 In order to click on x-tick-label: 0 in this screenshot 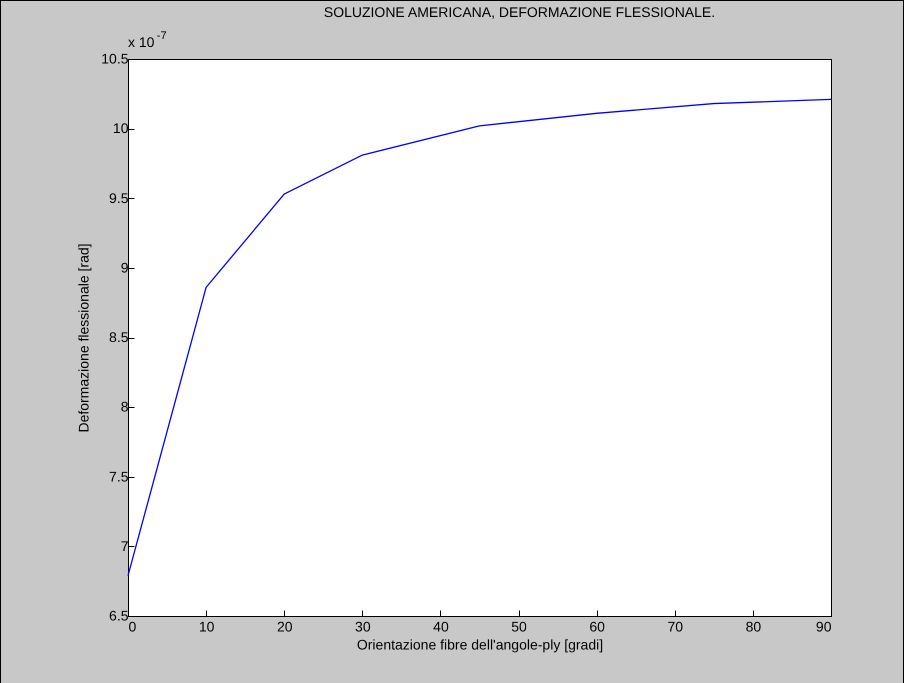, I will do `click(132, 626)`.